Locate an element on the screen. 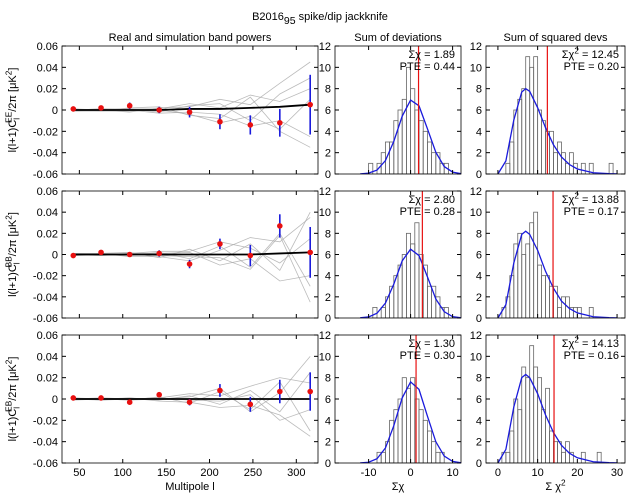 The width and height of the screenshot is (641, 504). y-axis-label-part: BB is located at coordinates (9, 262).